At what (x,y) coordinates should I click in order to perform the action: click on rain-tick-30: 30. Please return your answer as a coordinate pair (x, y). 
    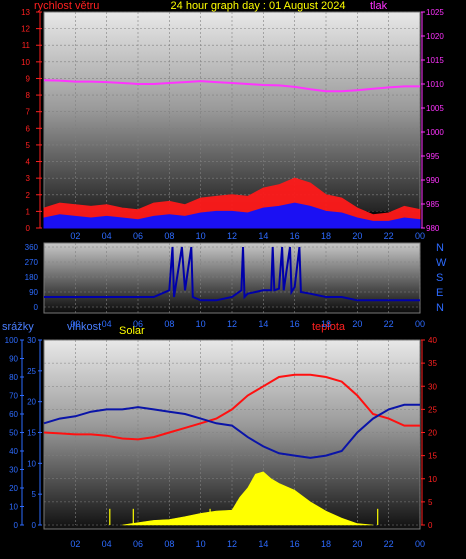
    Looking at the image, I should click on (13, 470).